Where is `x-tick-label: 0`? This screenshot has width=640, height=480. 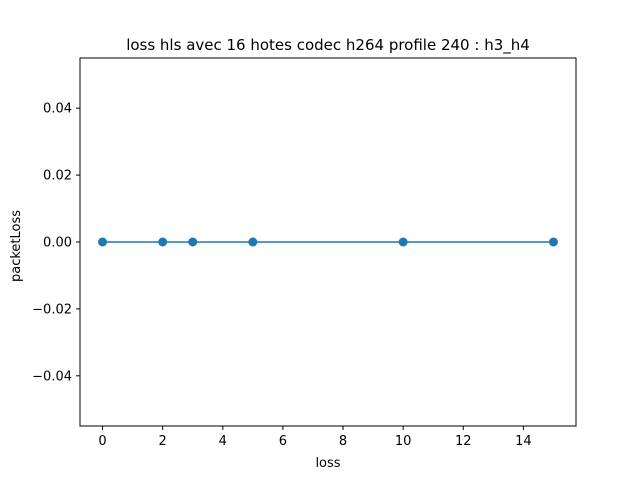
x-tick-label: 0 is located at coordinates (102, 441).